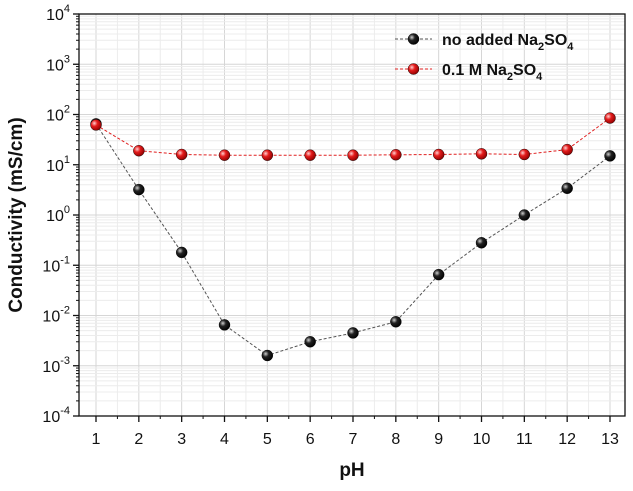 The width and height of the screenshot is (633, 491). Describe the element at coordinates (492, 72) in the screenshot. I see `legend-label-1: 0.1 M Na2SO4` at that location.